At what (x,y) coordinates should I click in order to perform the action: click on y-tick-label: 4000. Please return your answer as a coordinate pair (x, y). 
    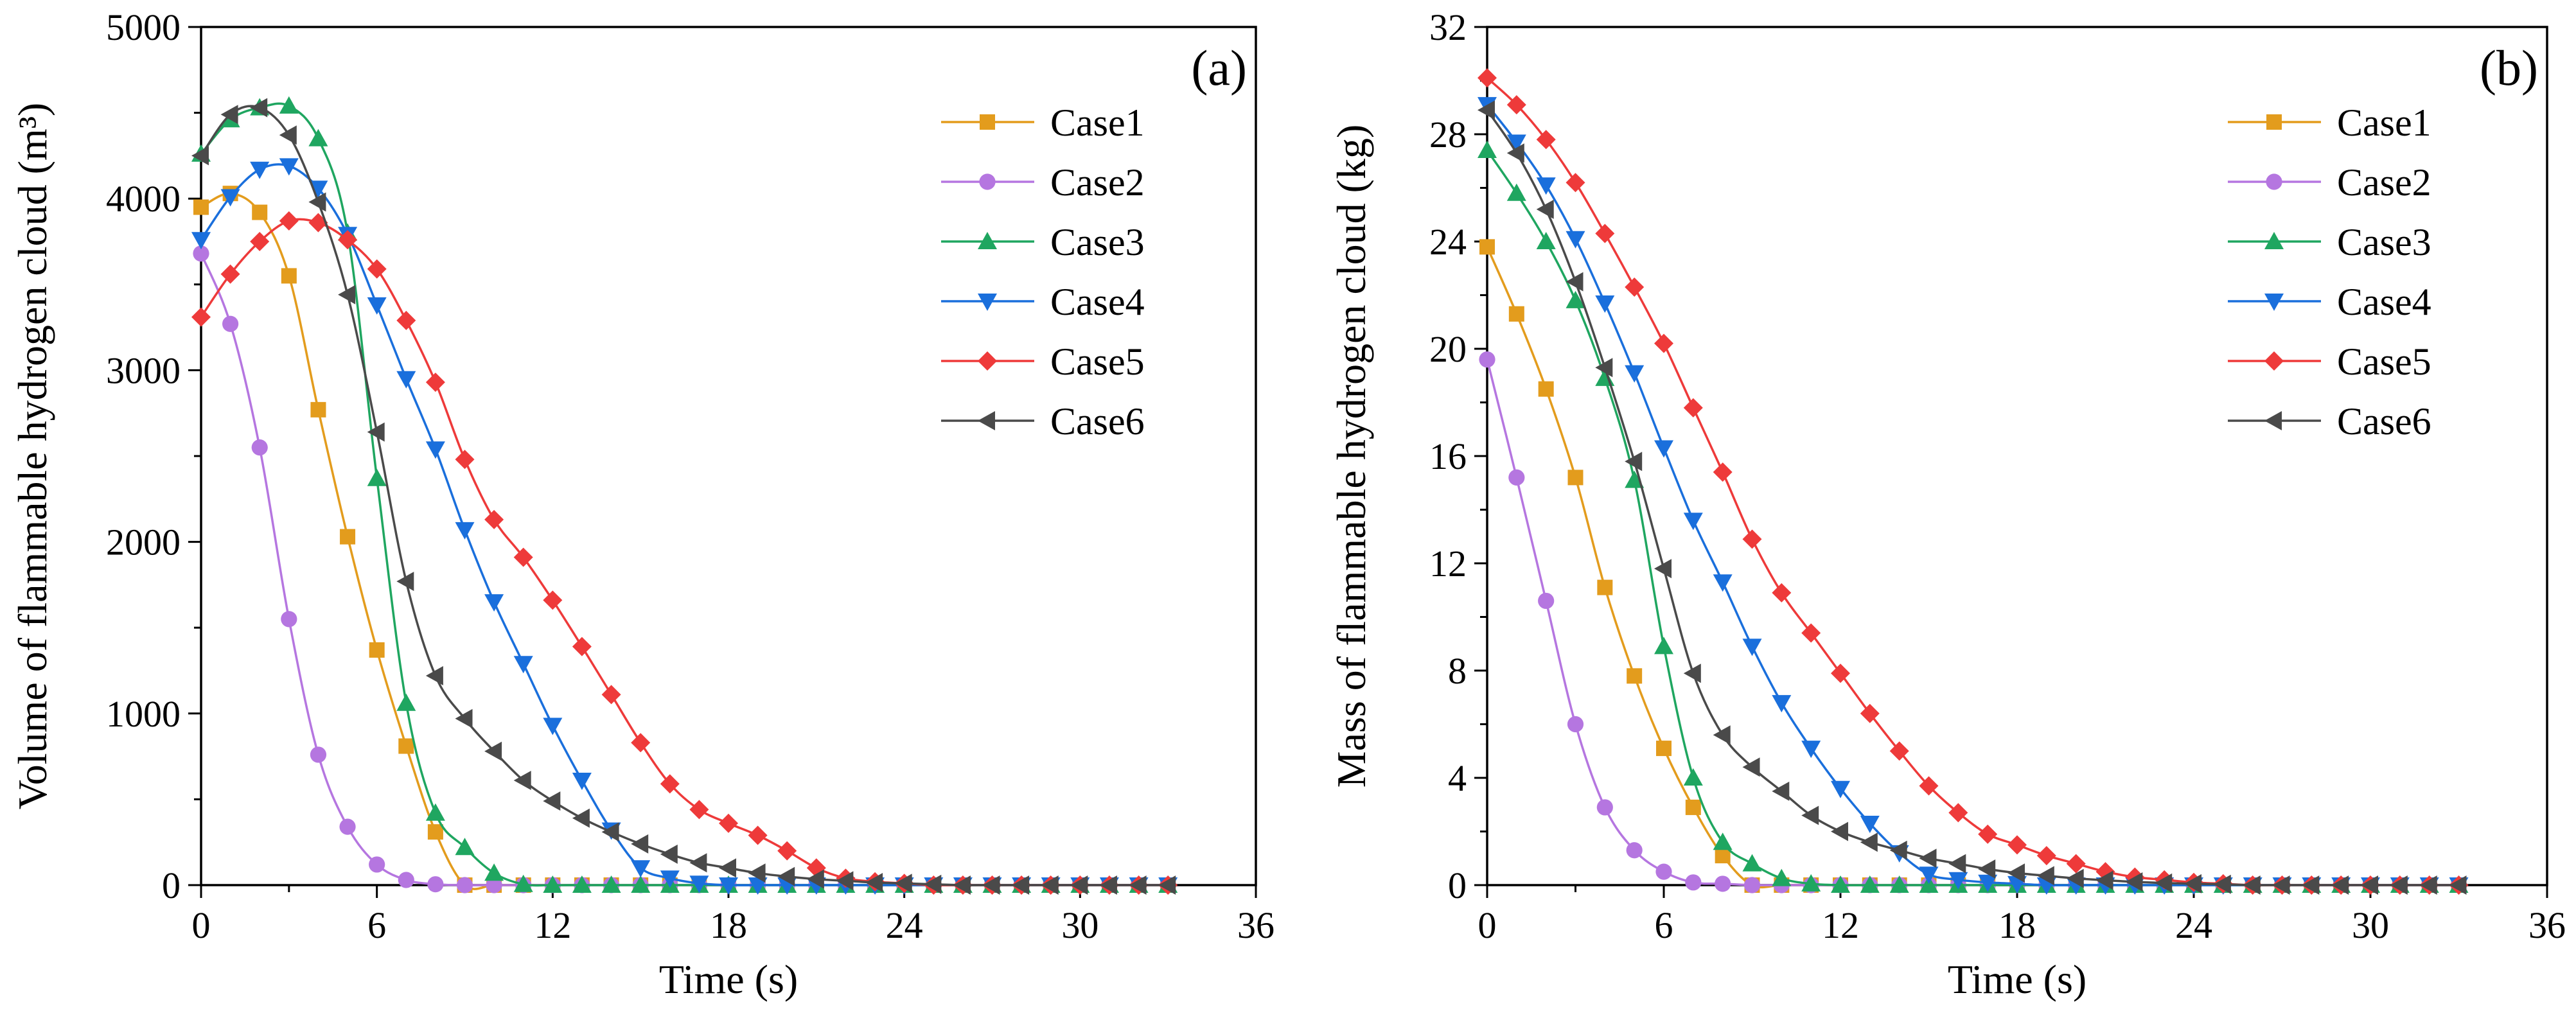
    Looking at the image, I should click on (143, 199).